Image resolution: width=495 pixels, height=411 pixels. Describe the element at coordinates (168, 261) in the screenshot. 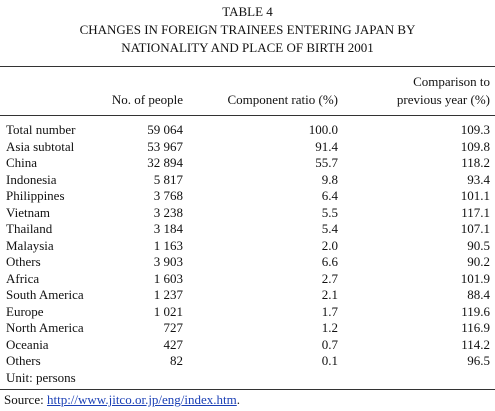

I see `cell: 3 903` at that location.